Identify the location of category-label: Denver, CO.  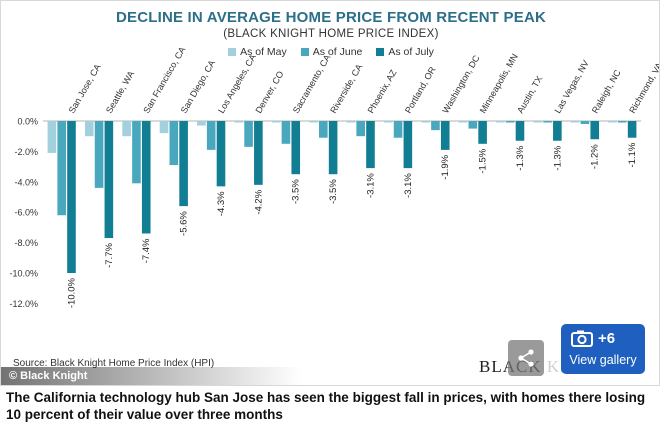
(269, 92).